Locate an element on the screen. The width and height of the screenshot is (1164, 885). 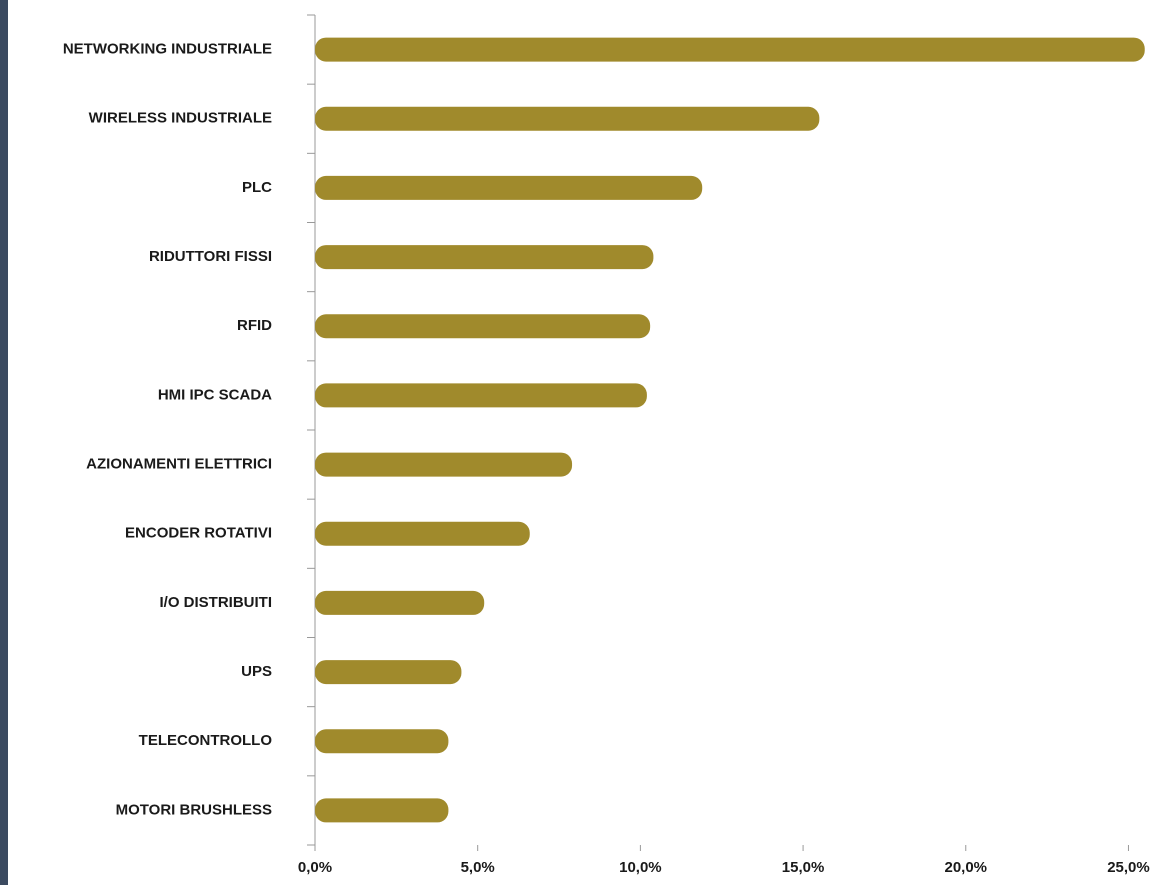
x-tick-label: 20,0% is located at coordinates (965, 867).